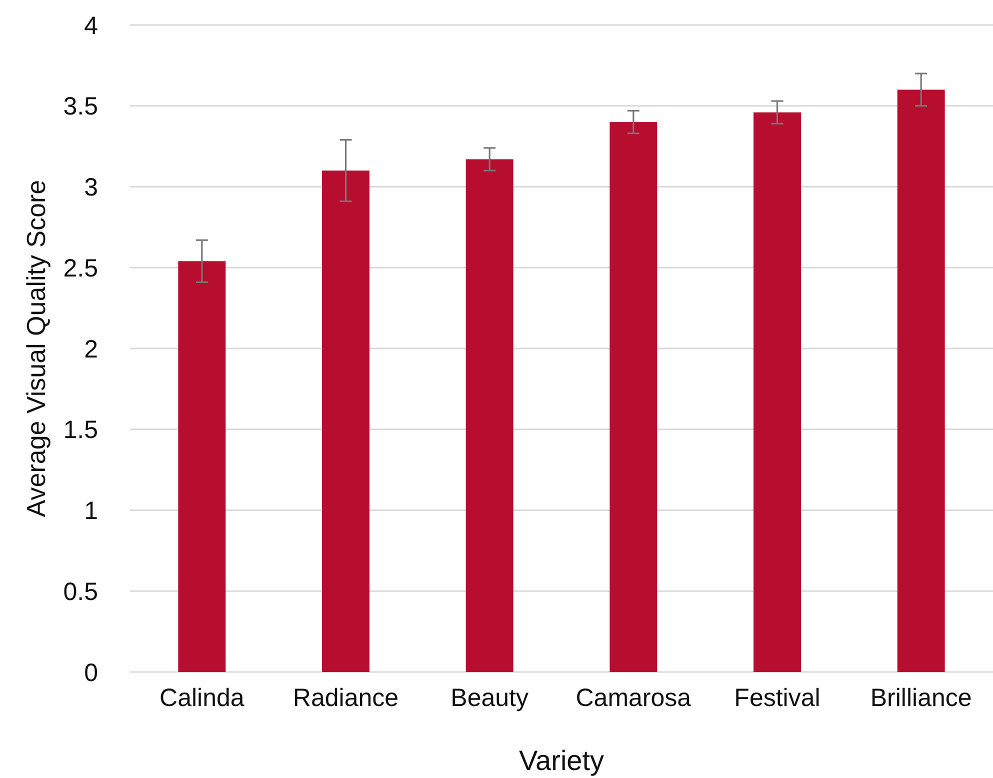 This screenshot has height=778, width=993. What do you see at coordinates (634, 698) in the screenshot?
I see `x-tick-label: Camarosa` at bounding box center [634, 698].